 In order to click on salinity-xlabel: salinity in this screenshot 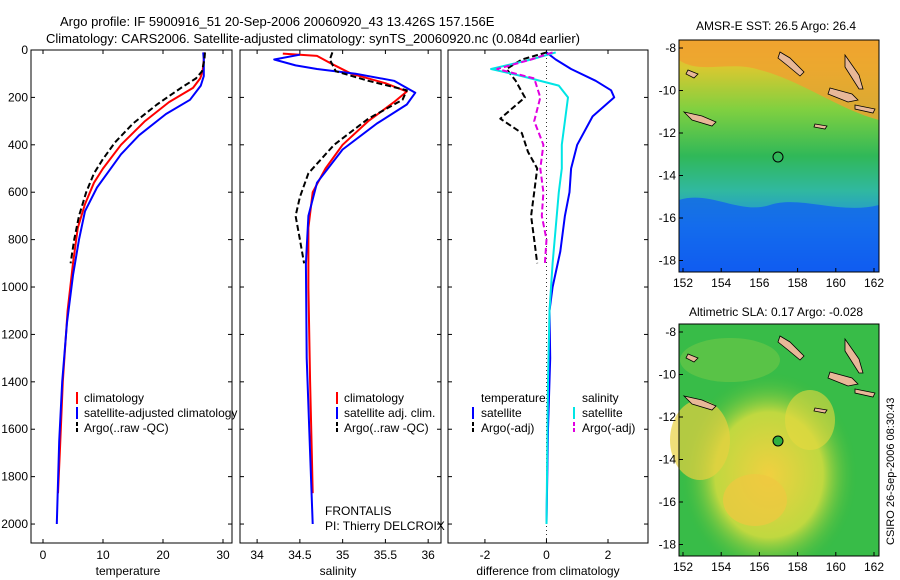, I will do `click(338, 571)`.